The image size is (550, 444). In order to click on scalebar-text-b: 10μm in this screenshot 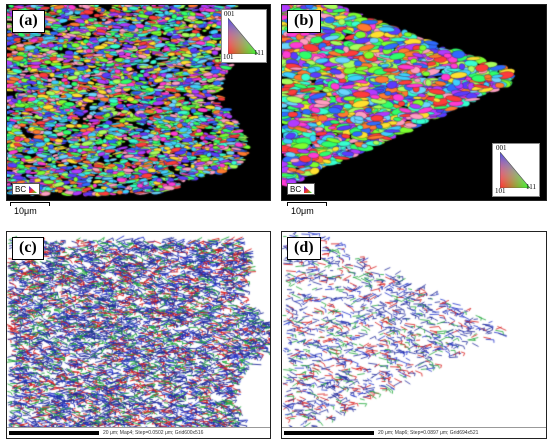, I will do `click(302, 211)`.